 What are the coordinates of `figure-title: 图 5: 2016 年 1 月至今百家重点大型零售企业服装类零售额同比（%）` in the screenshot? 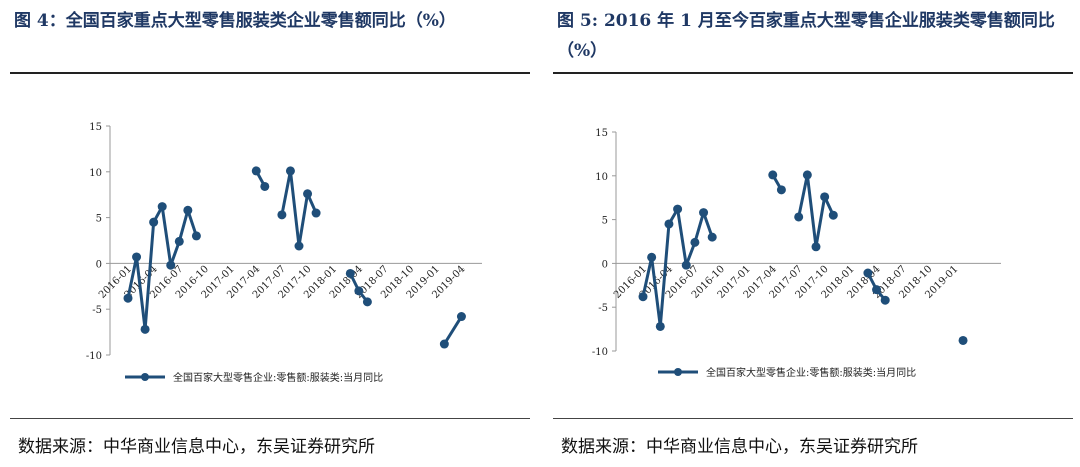 It's located at (806, 36).